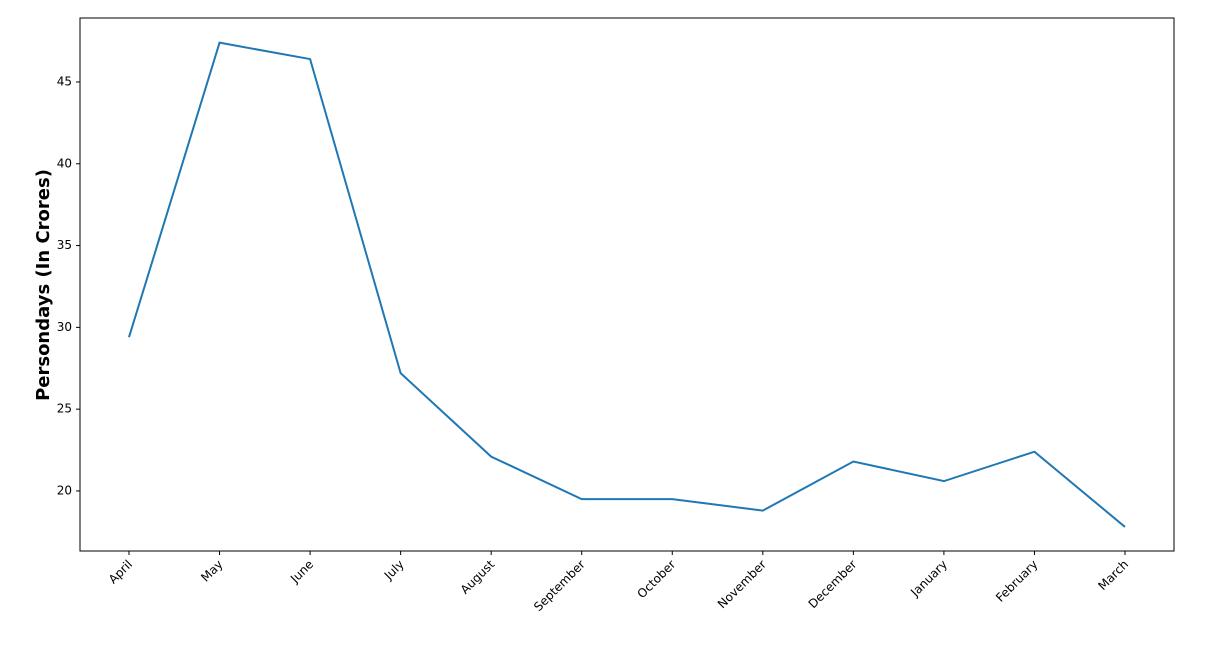  What do you see at coordinates (394, 570) in the screenshot?
I see `x-tick-label: July` at bounding box center [394, 570].